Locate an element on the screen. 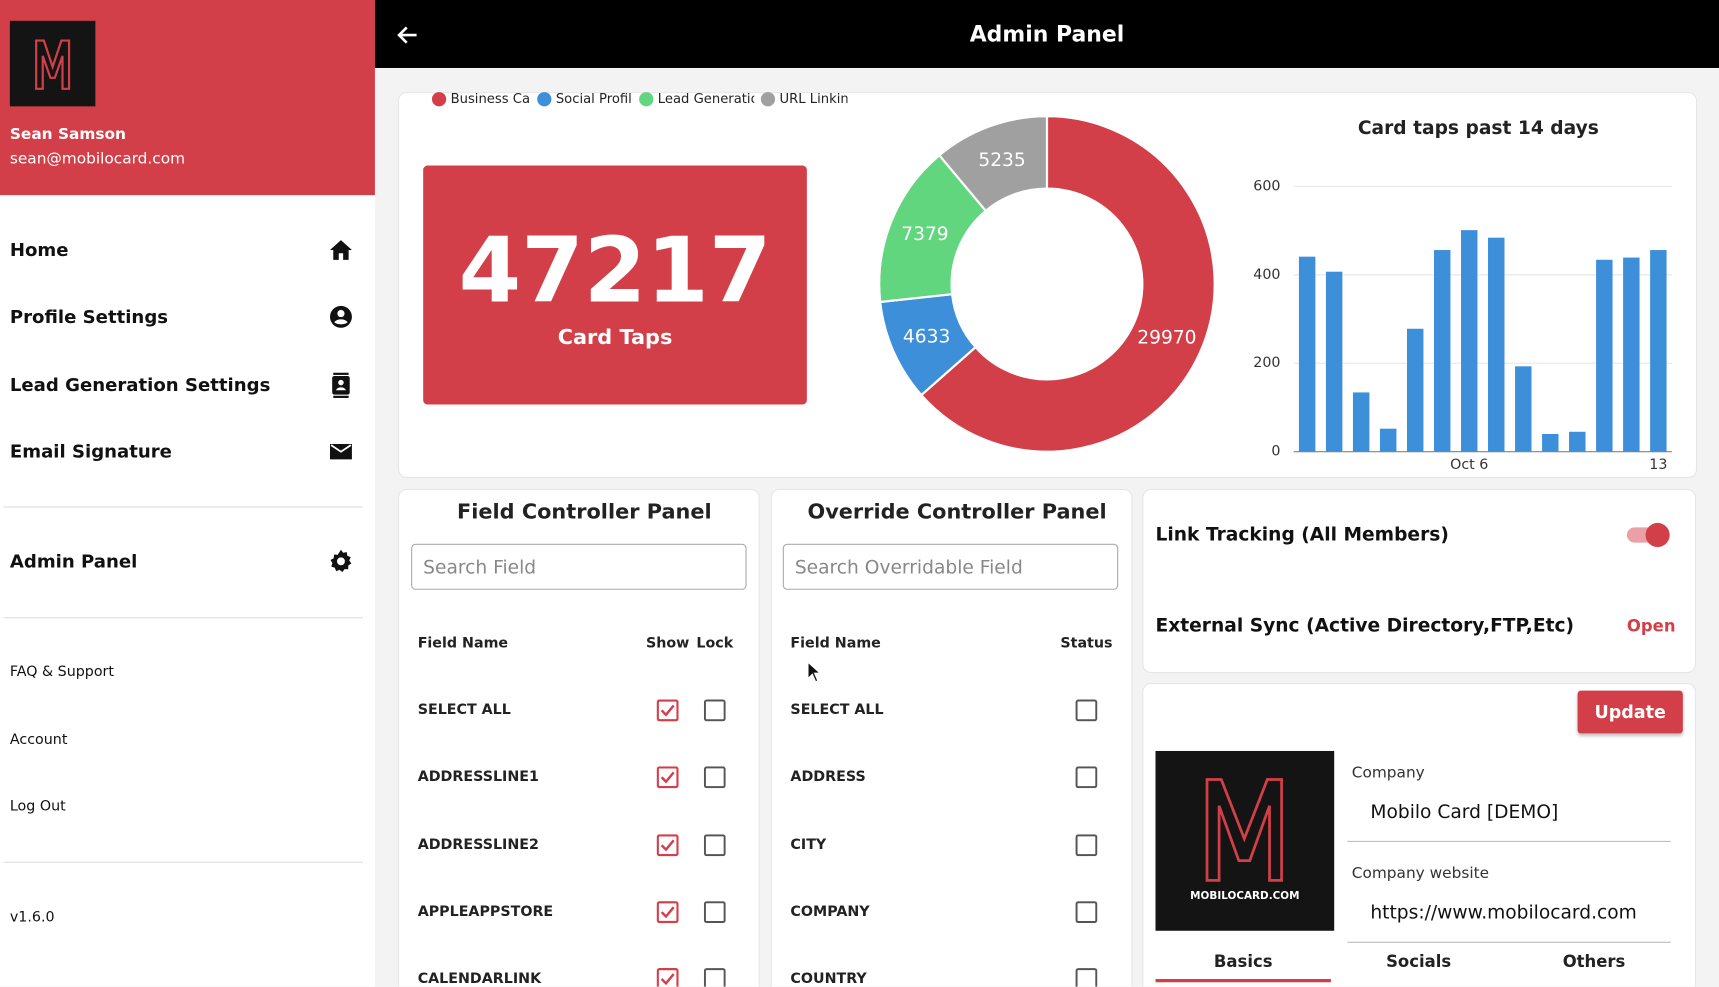  y-tick-label: 200 is located at coordinates (1266, 363).